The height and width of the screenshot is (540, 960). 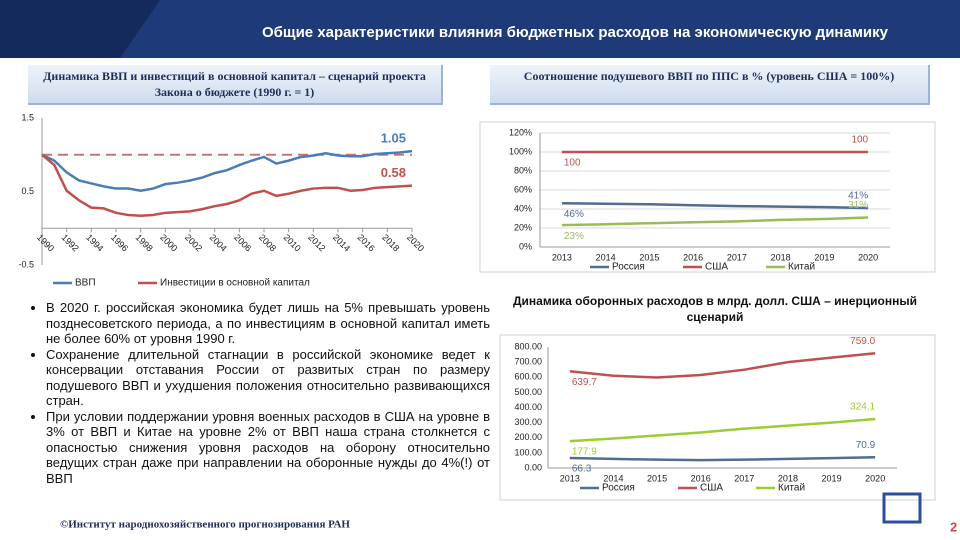 I want to click on legend-label: Инвестиции в основной капитал, so click(x=235, y=283).